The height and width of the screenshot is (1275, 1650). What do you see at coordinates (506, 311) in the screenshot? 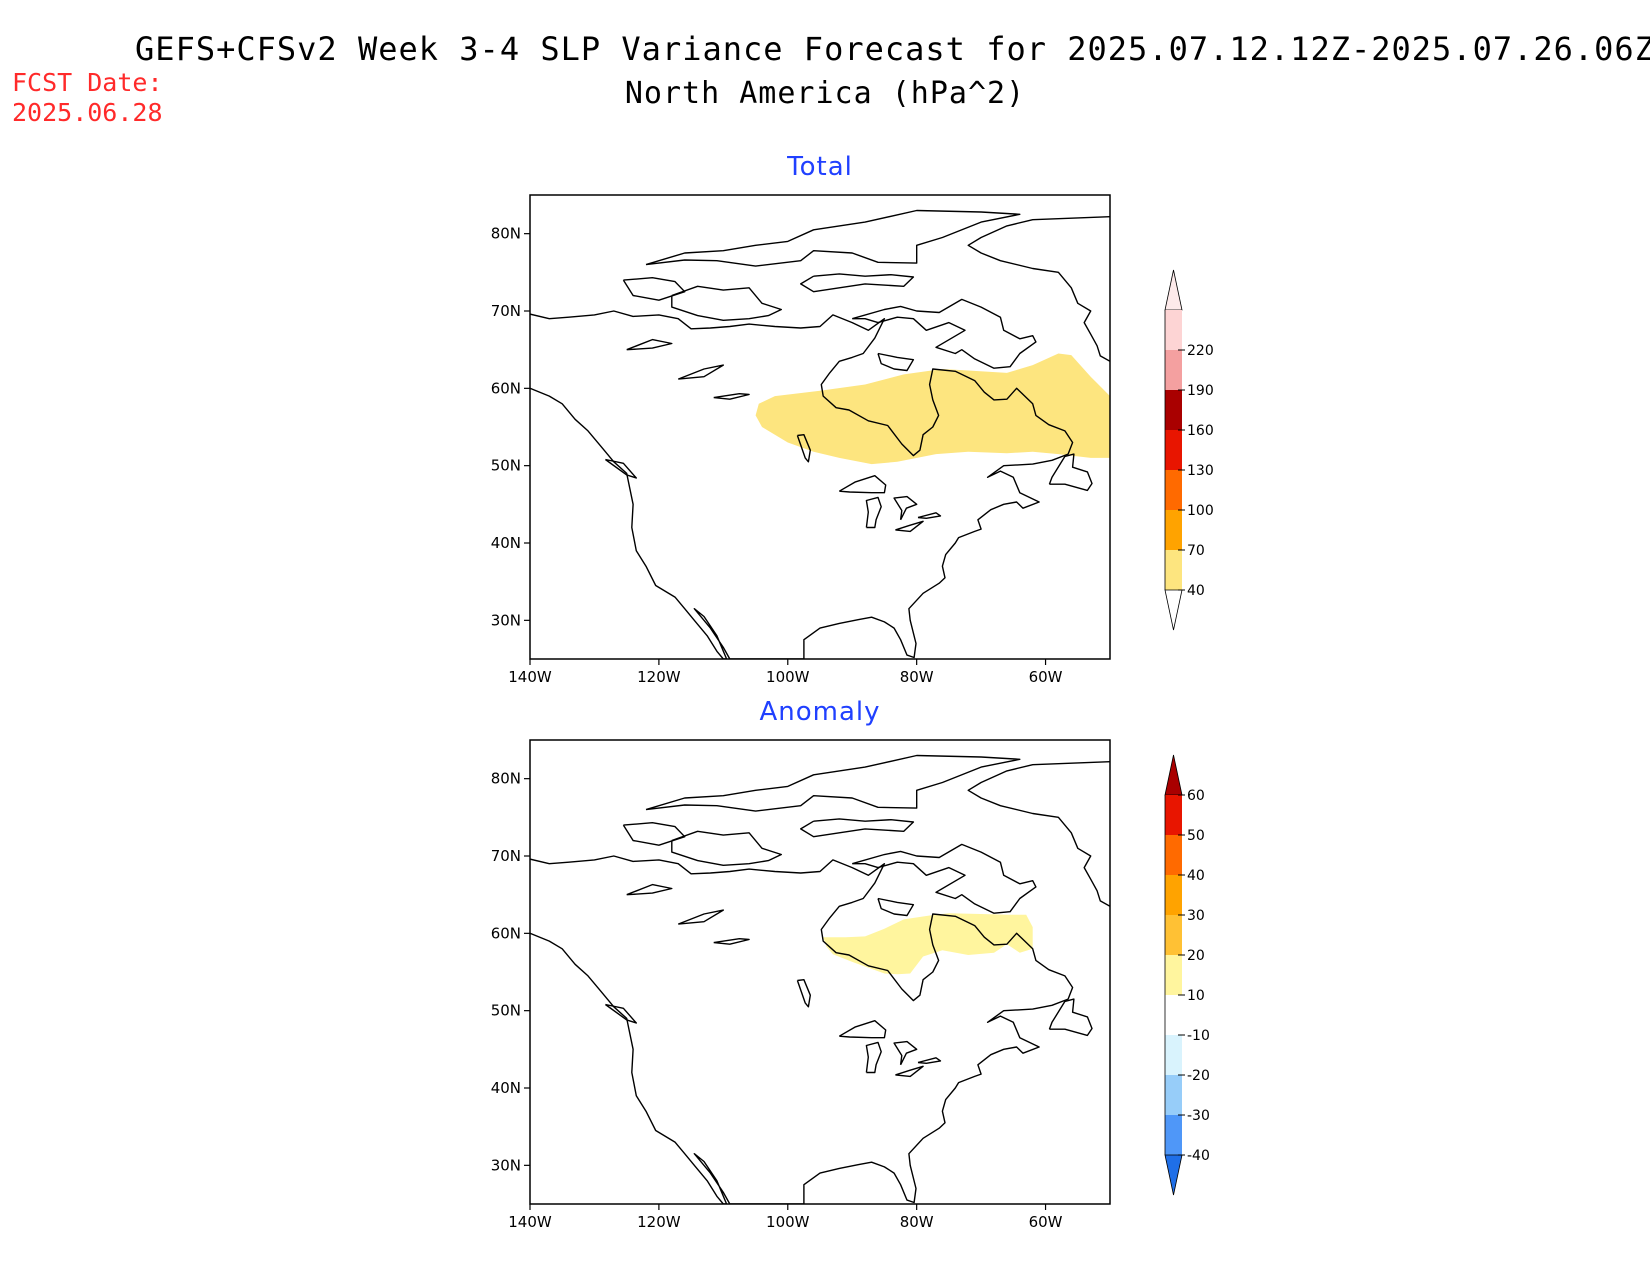
I see `lat-tick-label: 70N` at bounding box center [506, 311].